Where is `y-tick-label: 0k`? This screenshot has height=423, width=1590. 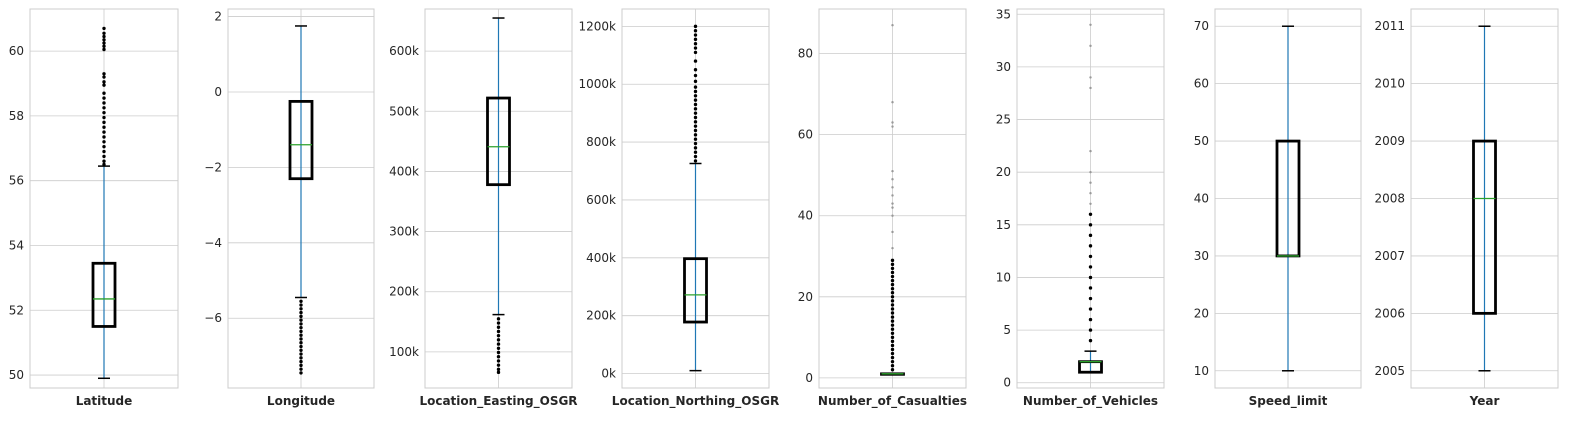
y-tick-label: 0k is located at coordinates (608, 374).